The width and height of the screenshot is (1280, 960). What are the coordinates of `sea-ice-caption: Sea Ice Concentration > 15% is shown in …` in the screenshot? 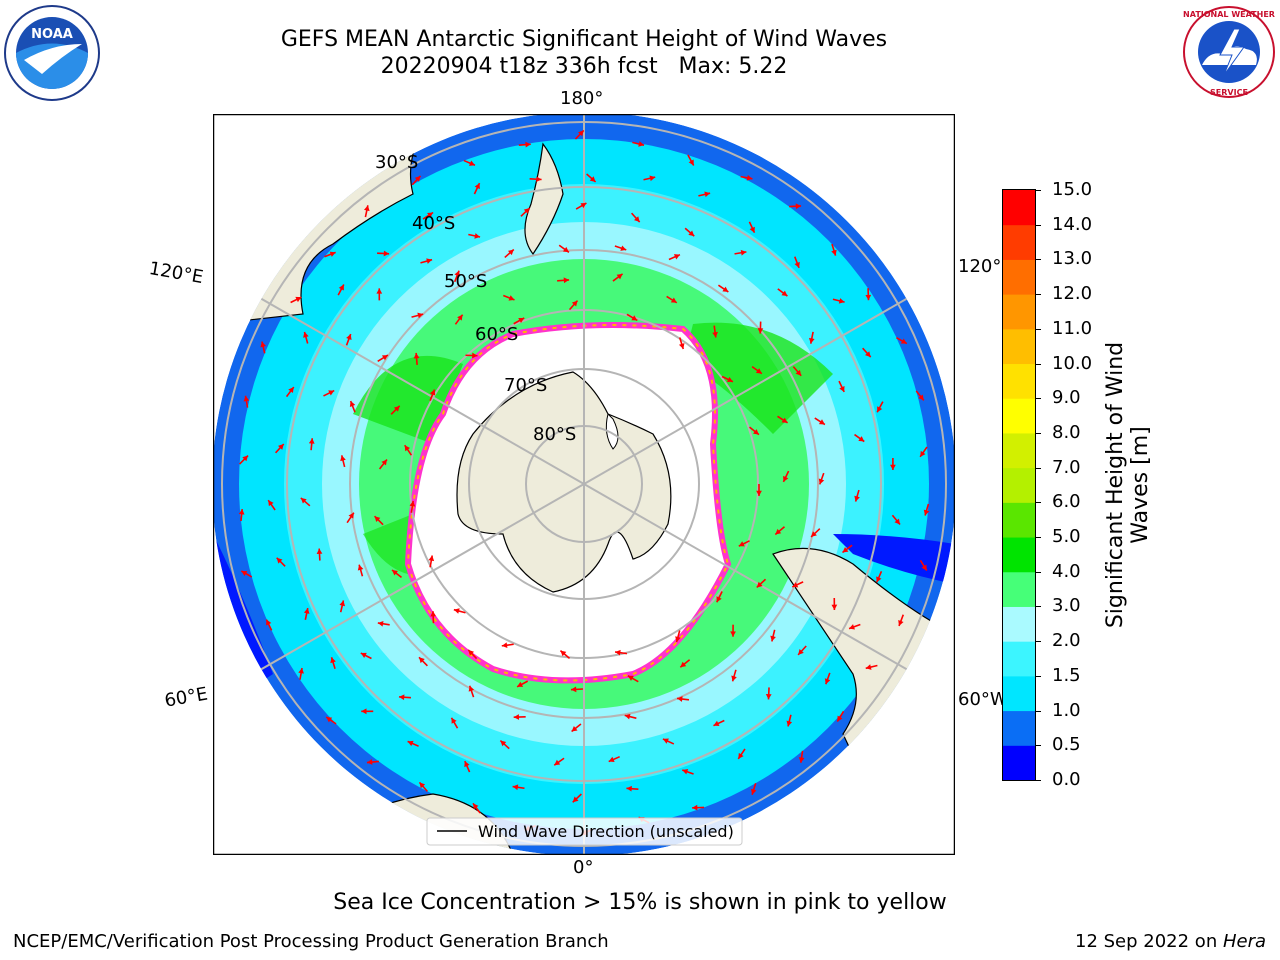 It's located at (640, 902).